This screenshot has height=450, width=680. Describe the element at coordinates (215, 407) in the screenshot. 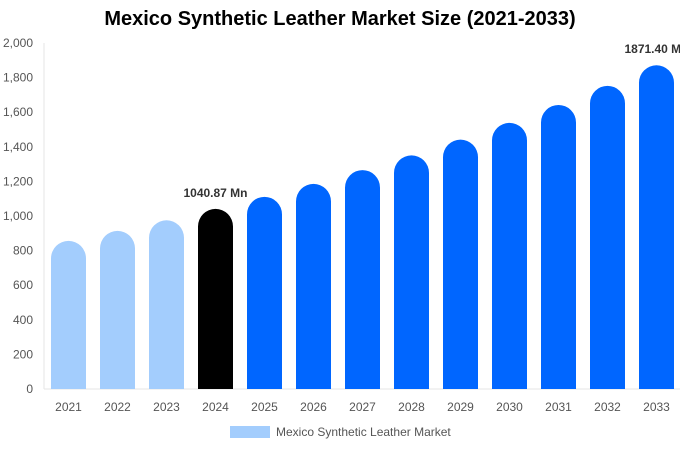

I see `x-tick-label: 2024` at that location.